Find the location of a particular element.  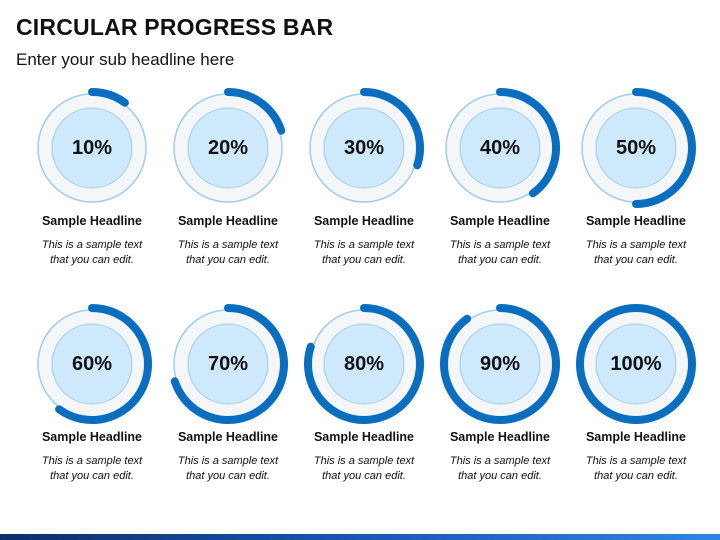

progress-percent: 30% is located at coordinates (364, 147).